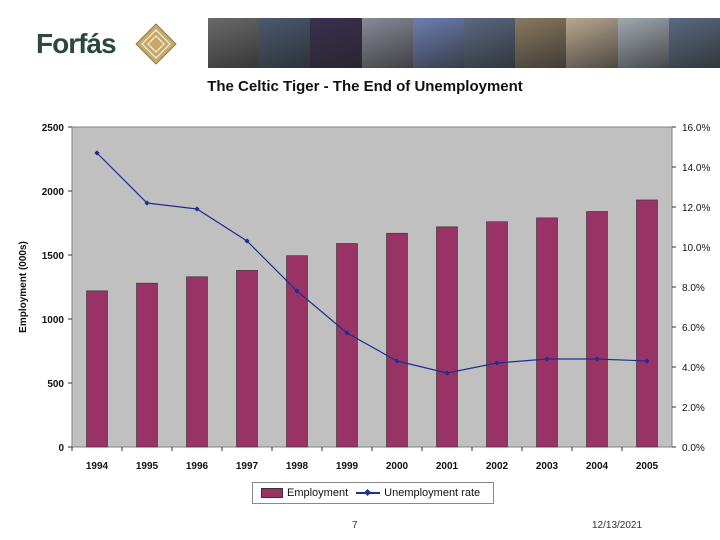  Describe the element at coordinates (55, 384) in the screenshot. I see `y-tick-label: 500` at that location.